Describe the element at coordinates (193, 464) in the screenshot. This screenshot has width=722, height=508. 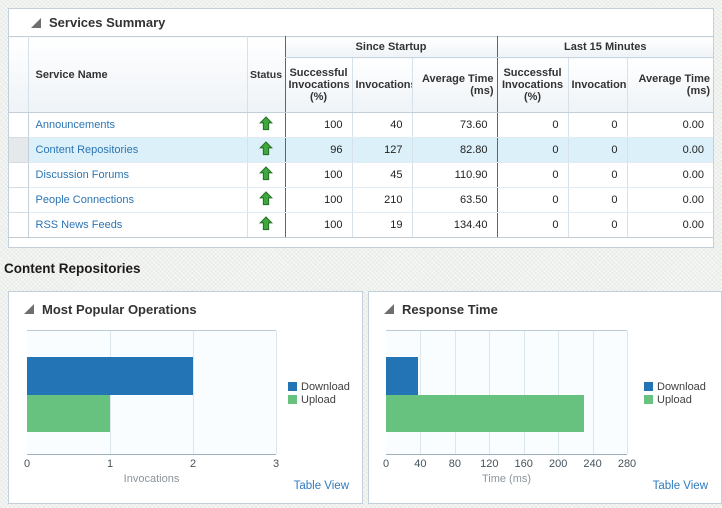
I see `x-tick-label: 2` at that location.